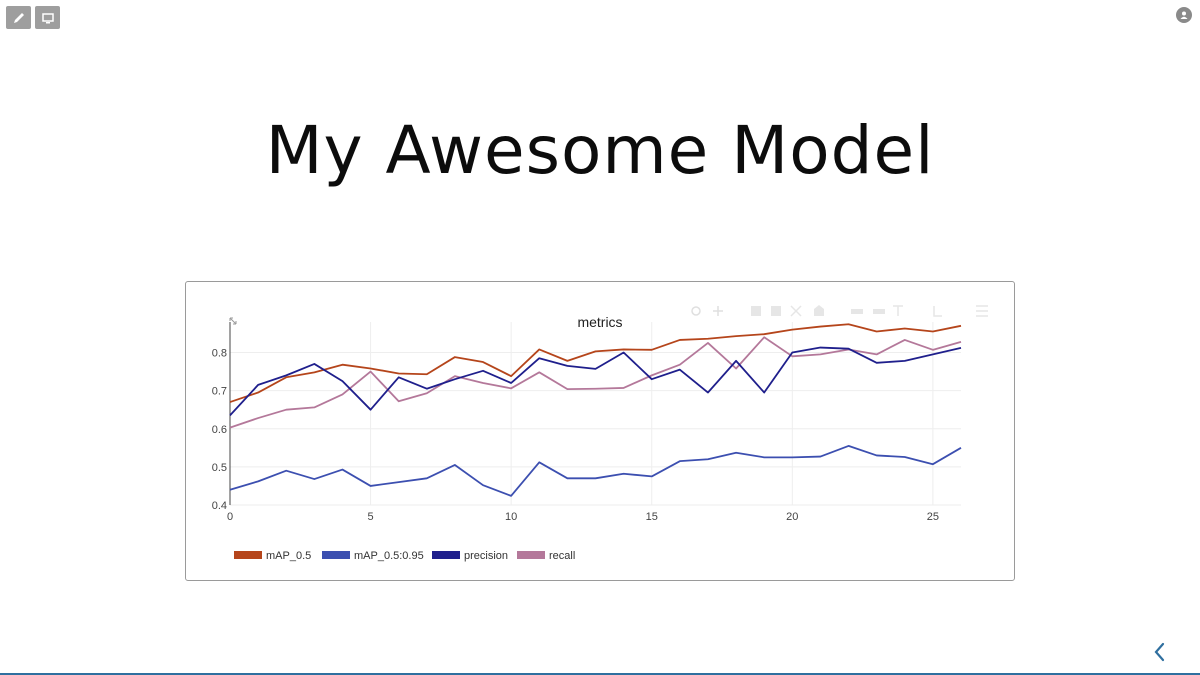 This screenshot has width=1200, height=675. Describe the element at coordinates (756, 311) in the screenshot. I see `box-select-icon` at that location.